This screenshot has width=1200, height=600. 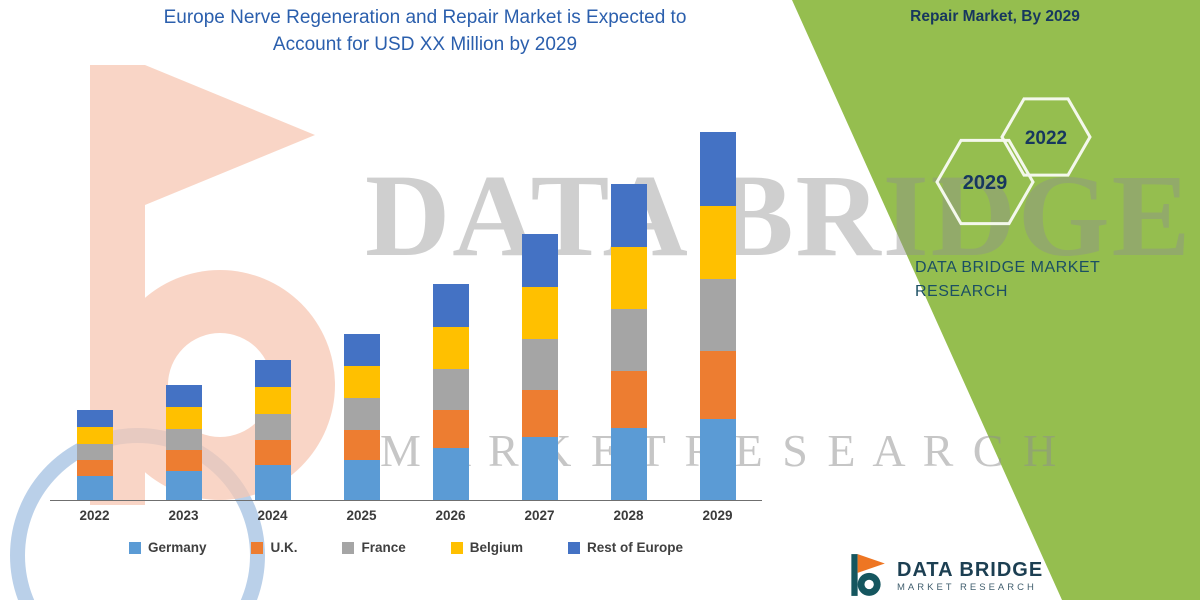 I want to click on bar-segment-belgium-2022, so click(x=94, y=436).